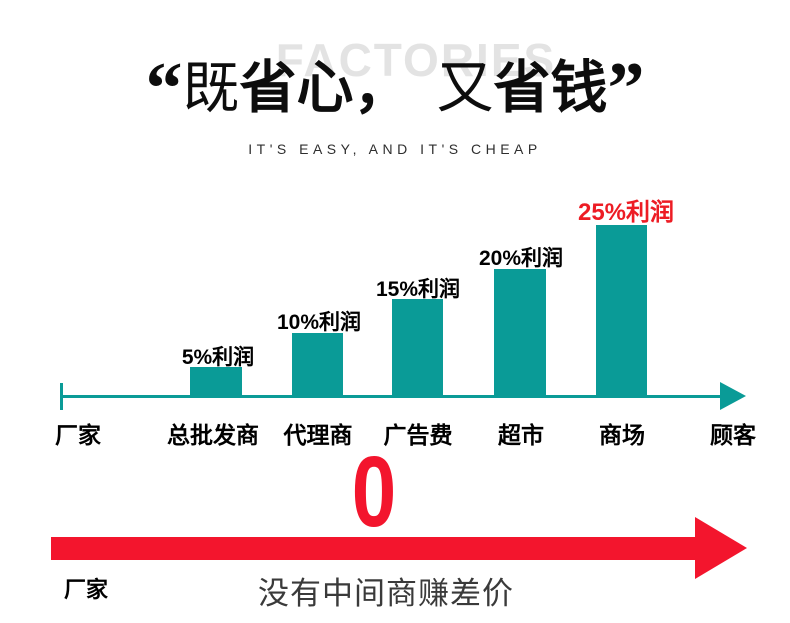 Image resolution: width=790 pixels, height=623 pixels. I want to click on title-shengqian: 省钱, so click(550, 88).